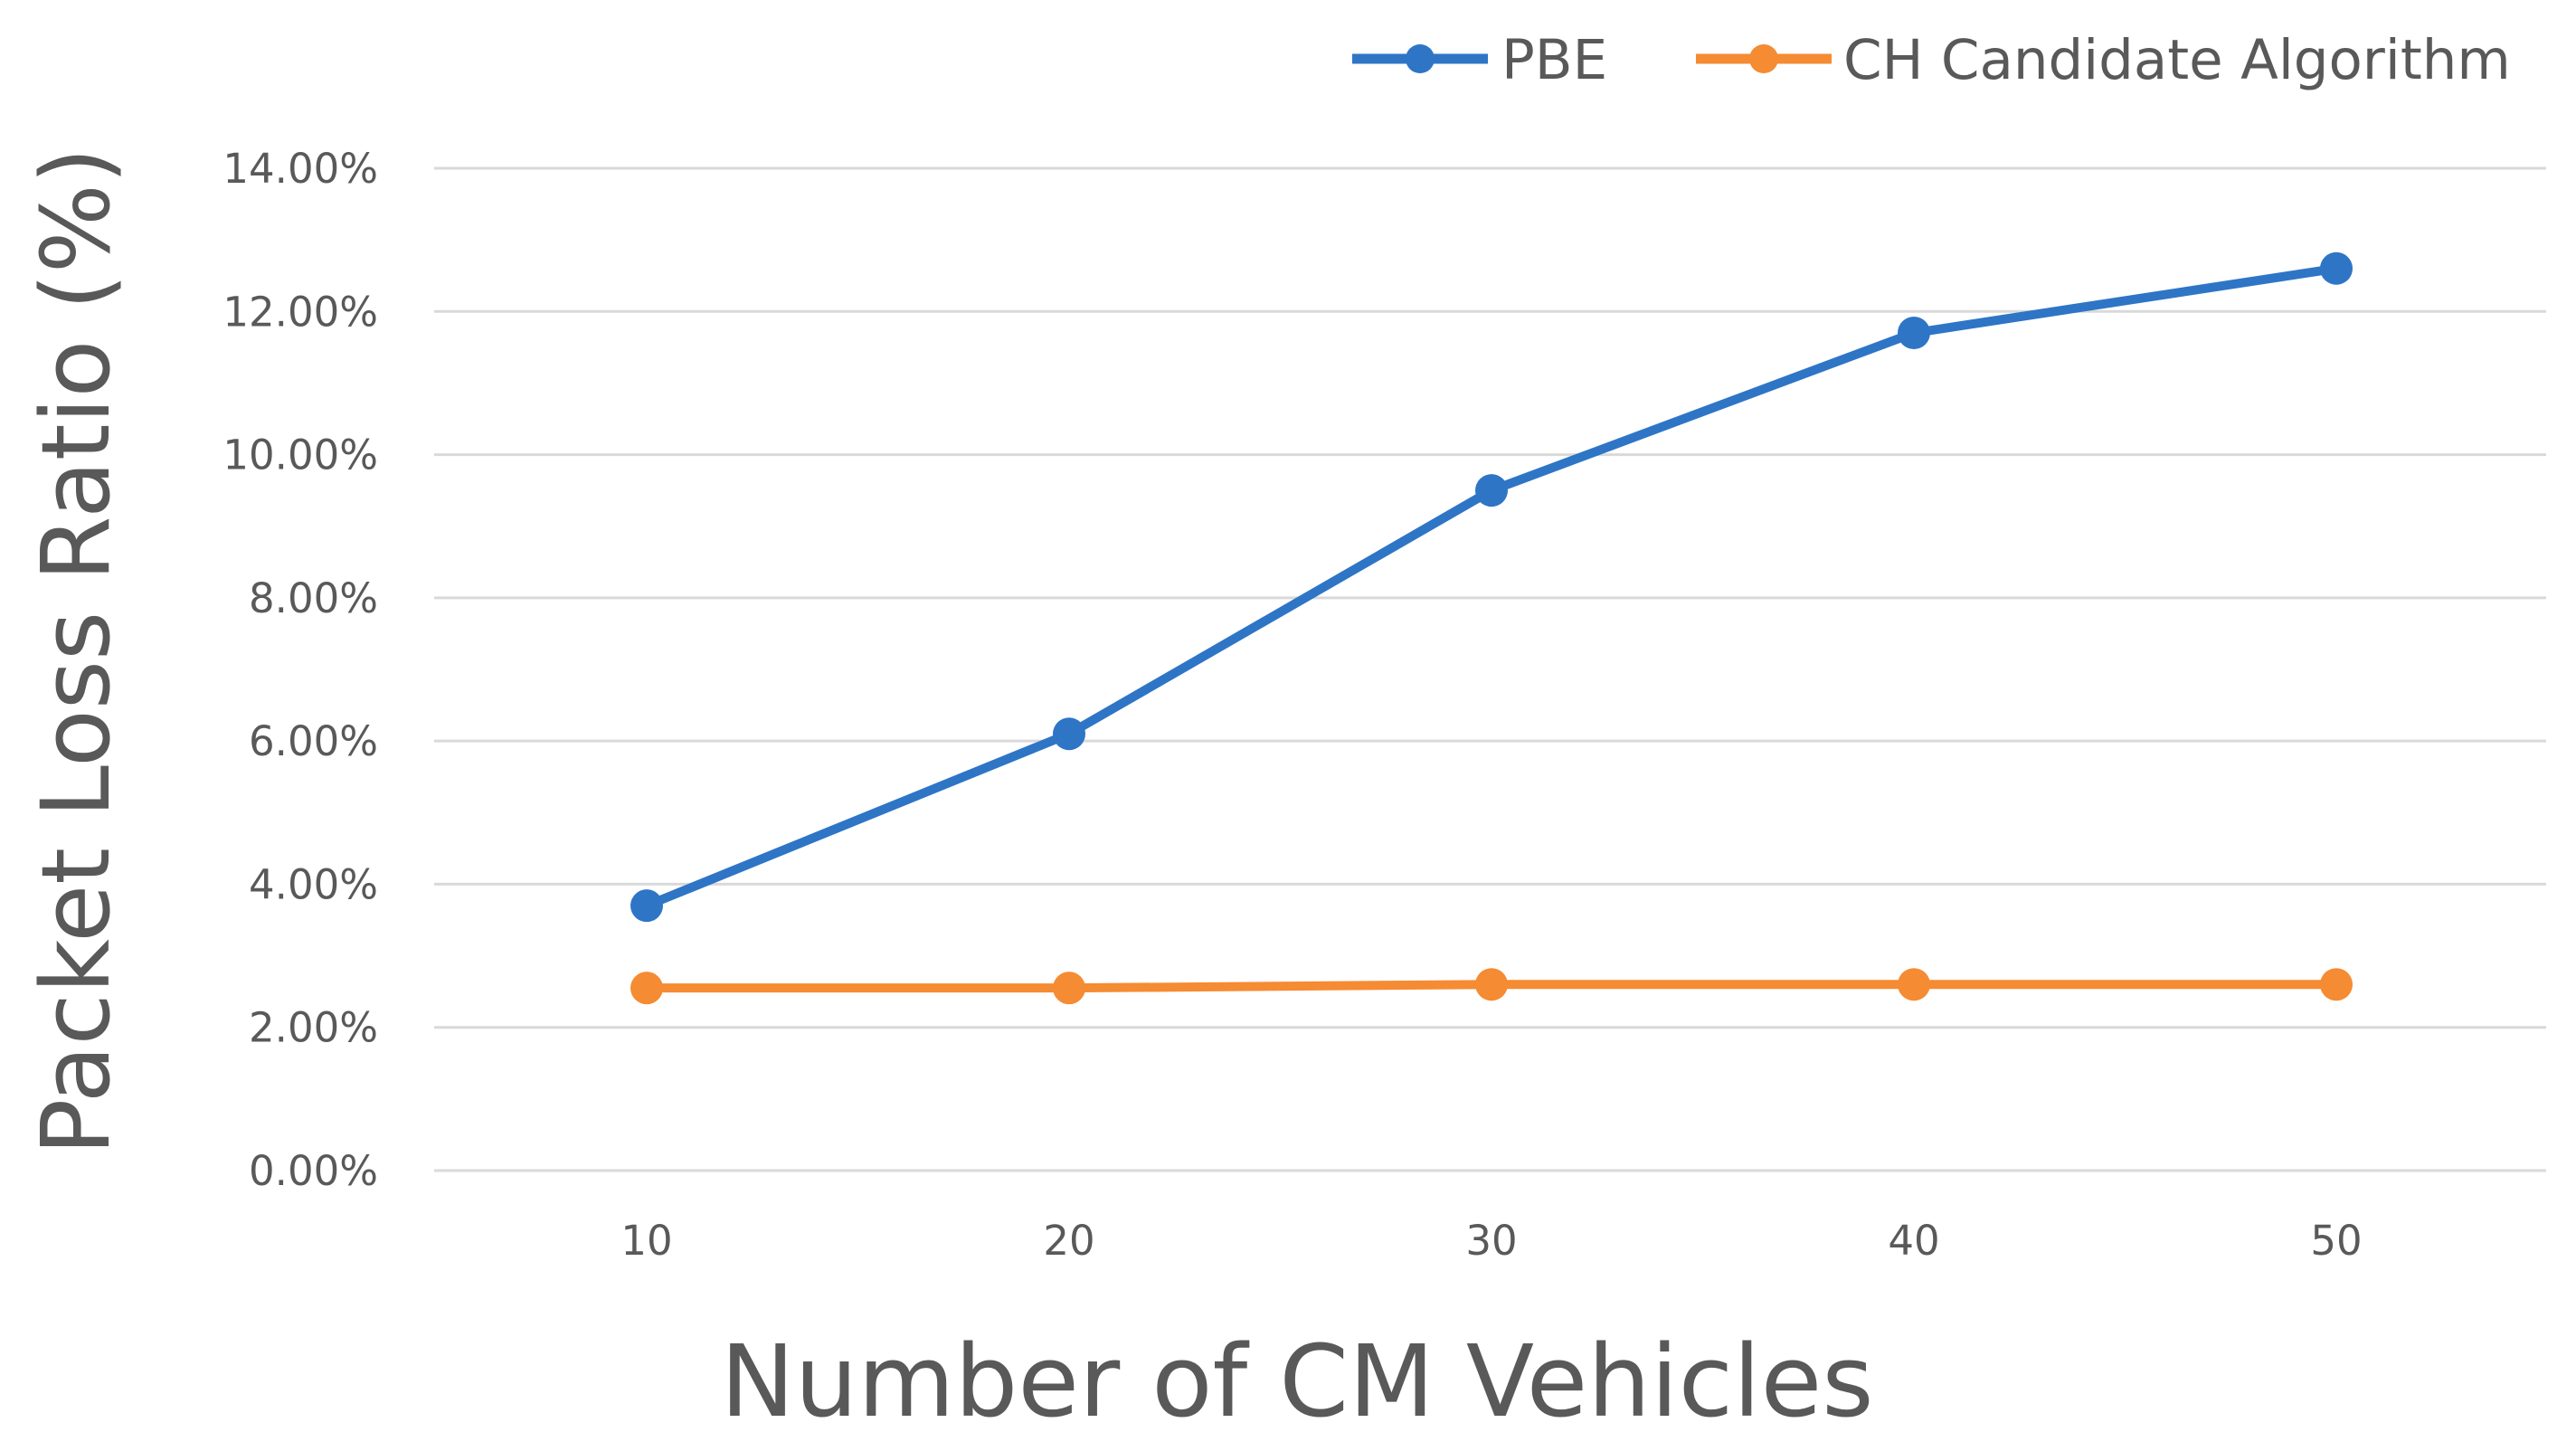 The height and width of the screenshot is (1451, 2576). What do you see at coordinates (313, 1028) in the screenshot?
I see `y-tick-label: 2.00%` at bounding box center [313, 1028].